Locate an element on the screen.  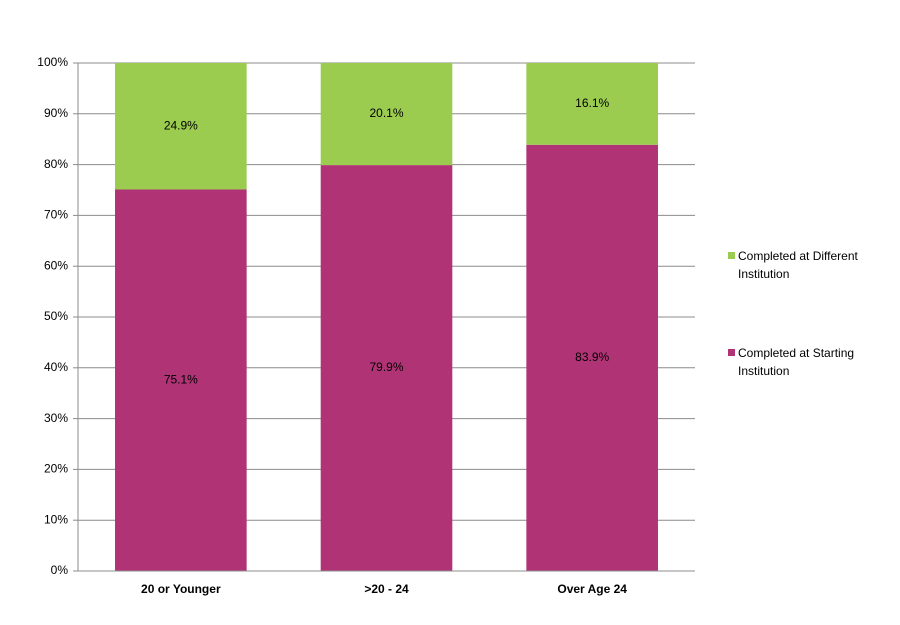
data-label: 24.9% is located at coordinates (181, 125).